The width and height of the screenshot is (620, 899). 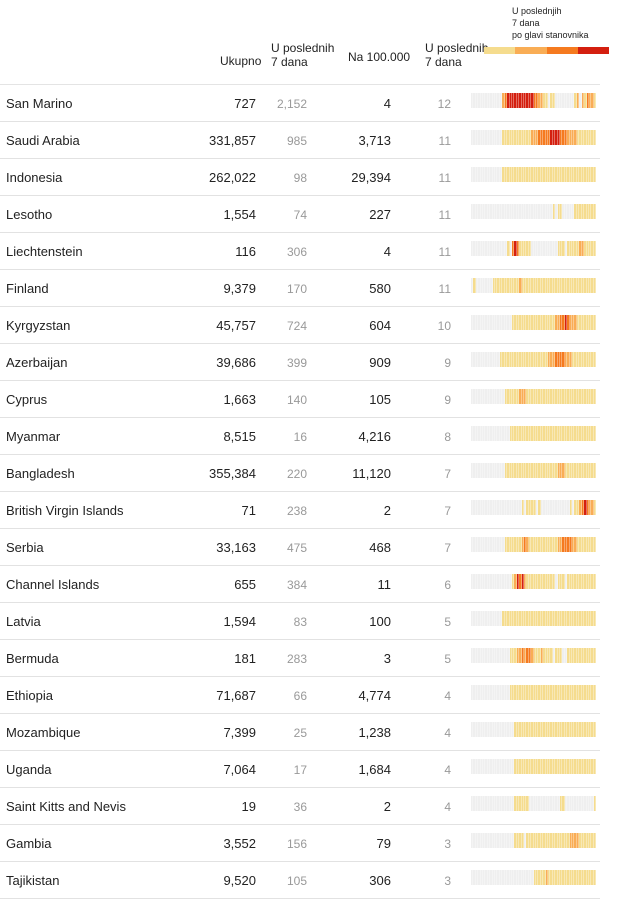 What do you see at coordinates (300, 177) in the screenshot?
I see `table-row: Indonesia 262,022 98 29,394 11` at bounding box center [300, 177].